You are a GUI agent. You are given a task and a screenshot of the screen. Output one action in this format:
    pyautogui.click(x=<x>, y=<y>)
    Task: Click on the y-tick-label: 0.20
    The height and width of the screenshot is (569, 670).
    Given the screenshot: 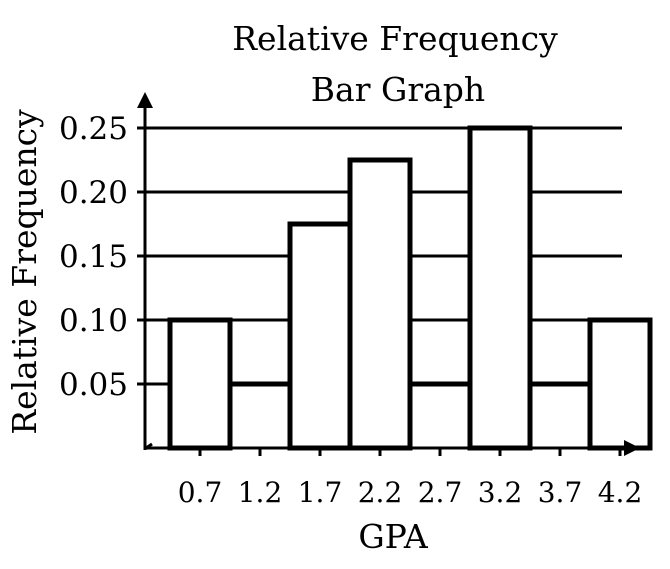 What is the action you would take?
    pyautogui.click(x=93, y=193)
    